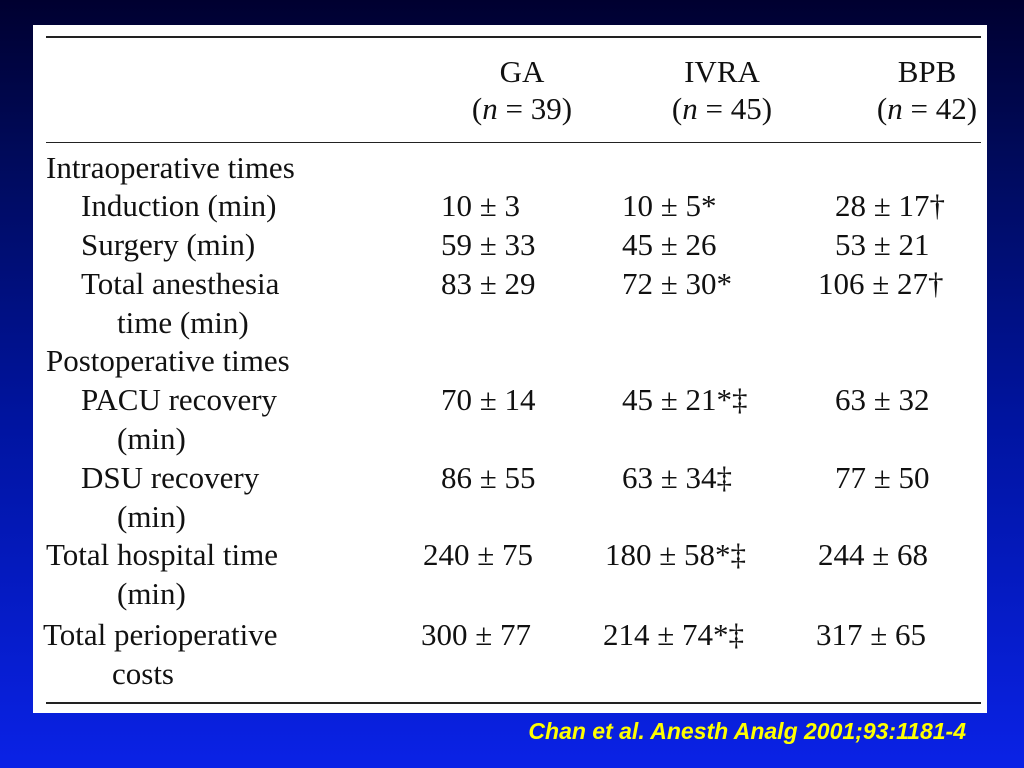  What do you see at coordinates (151, 593) in the screenshot?
I see `row-label-total-hospital-cont: (min)` at bounding box center [151, 593].